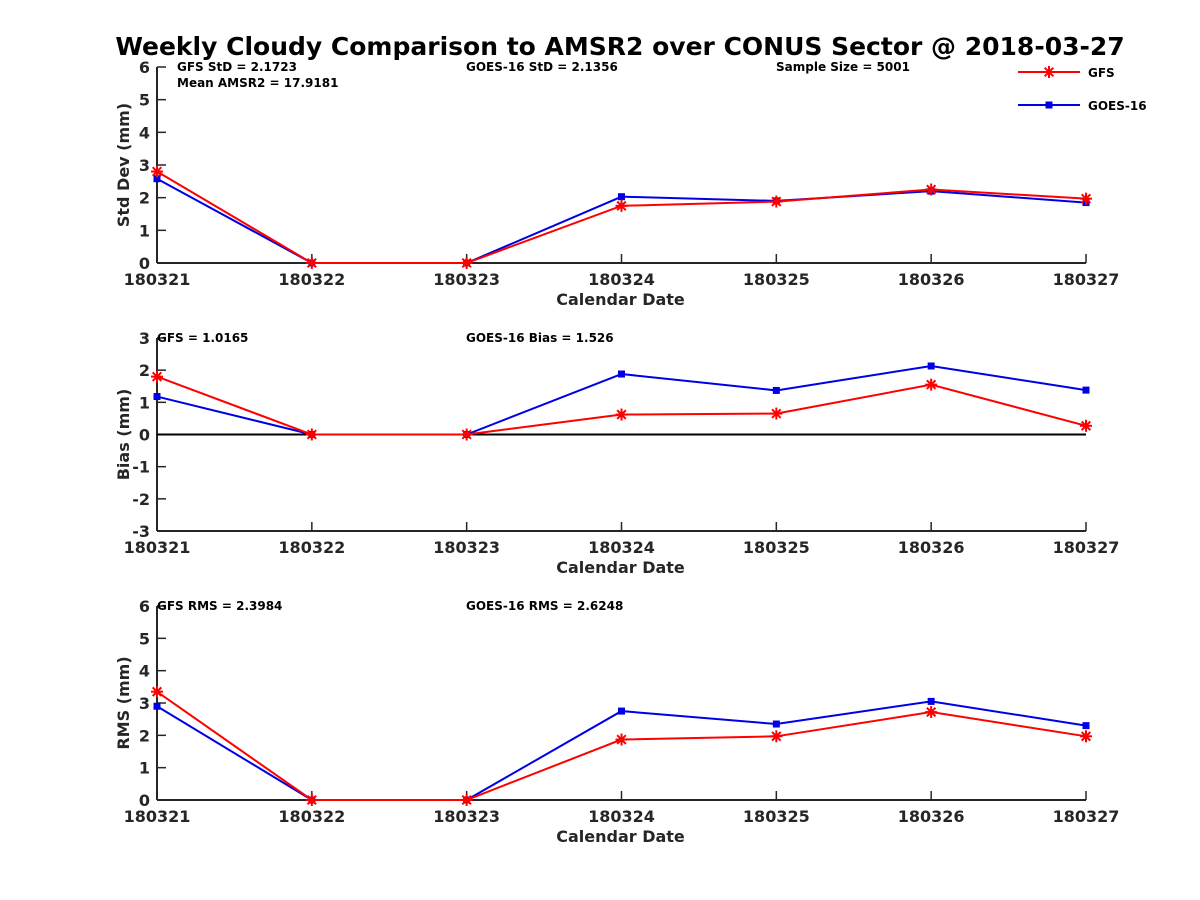 This screenshot has width=1200, height=900. I want to click on y-tick-label: 0, so click(144, 435).